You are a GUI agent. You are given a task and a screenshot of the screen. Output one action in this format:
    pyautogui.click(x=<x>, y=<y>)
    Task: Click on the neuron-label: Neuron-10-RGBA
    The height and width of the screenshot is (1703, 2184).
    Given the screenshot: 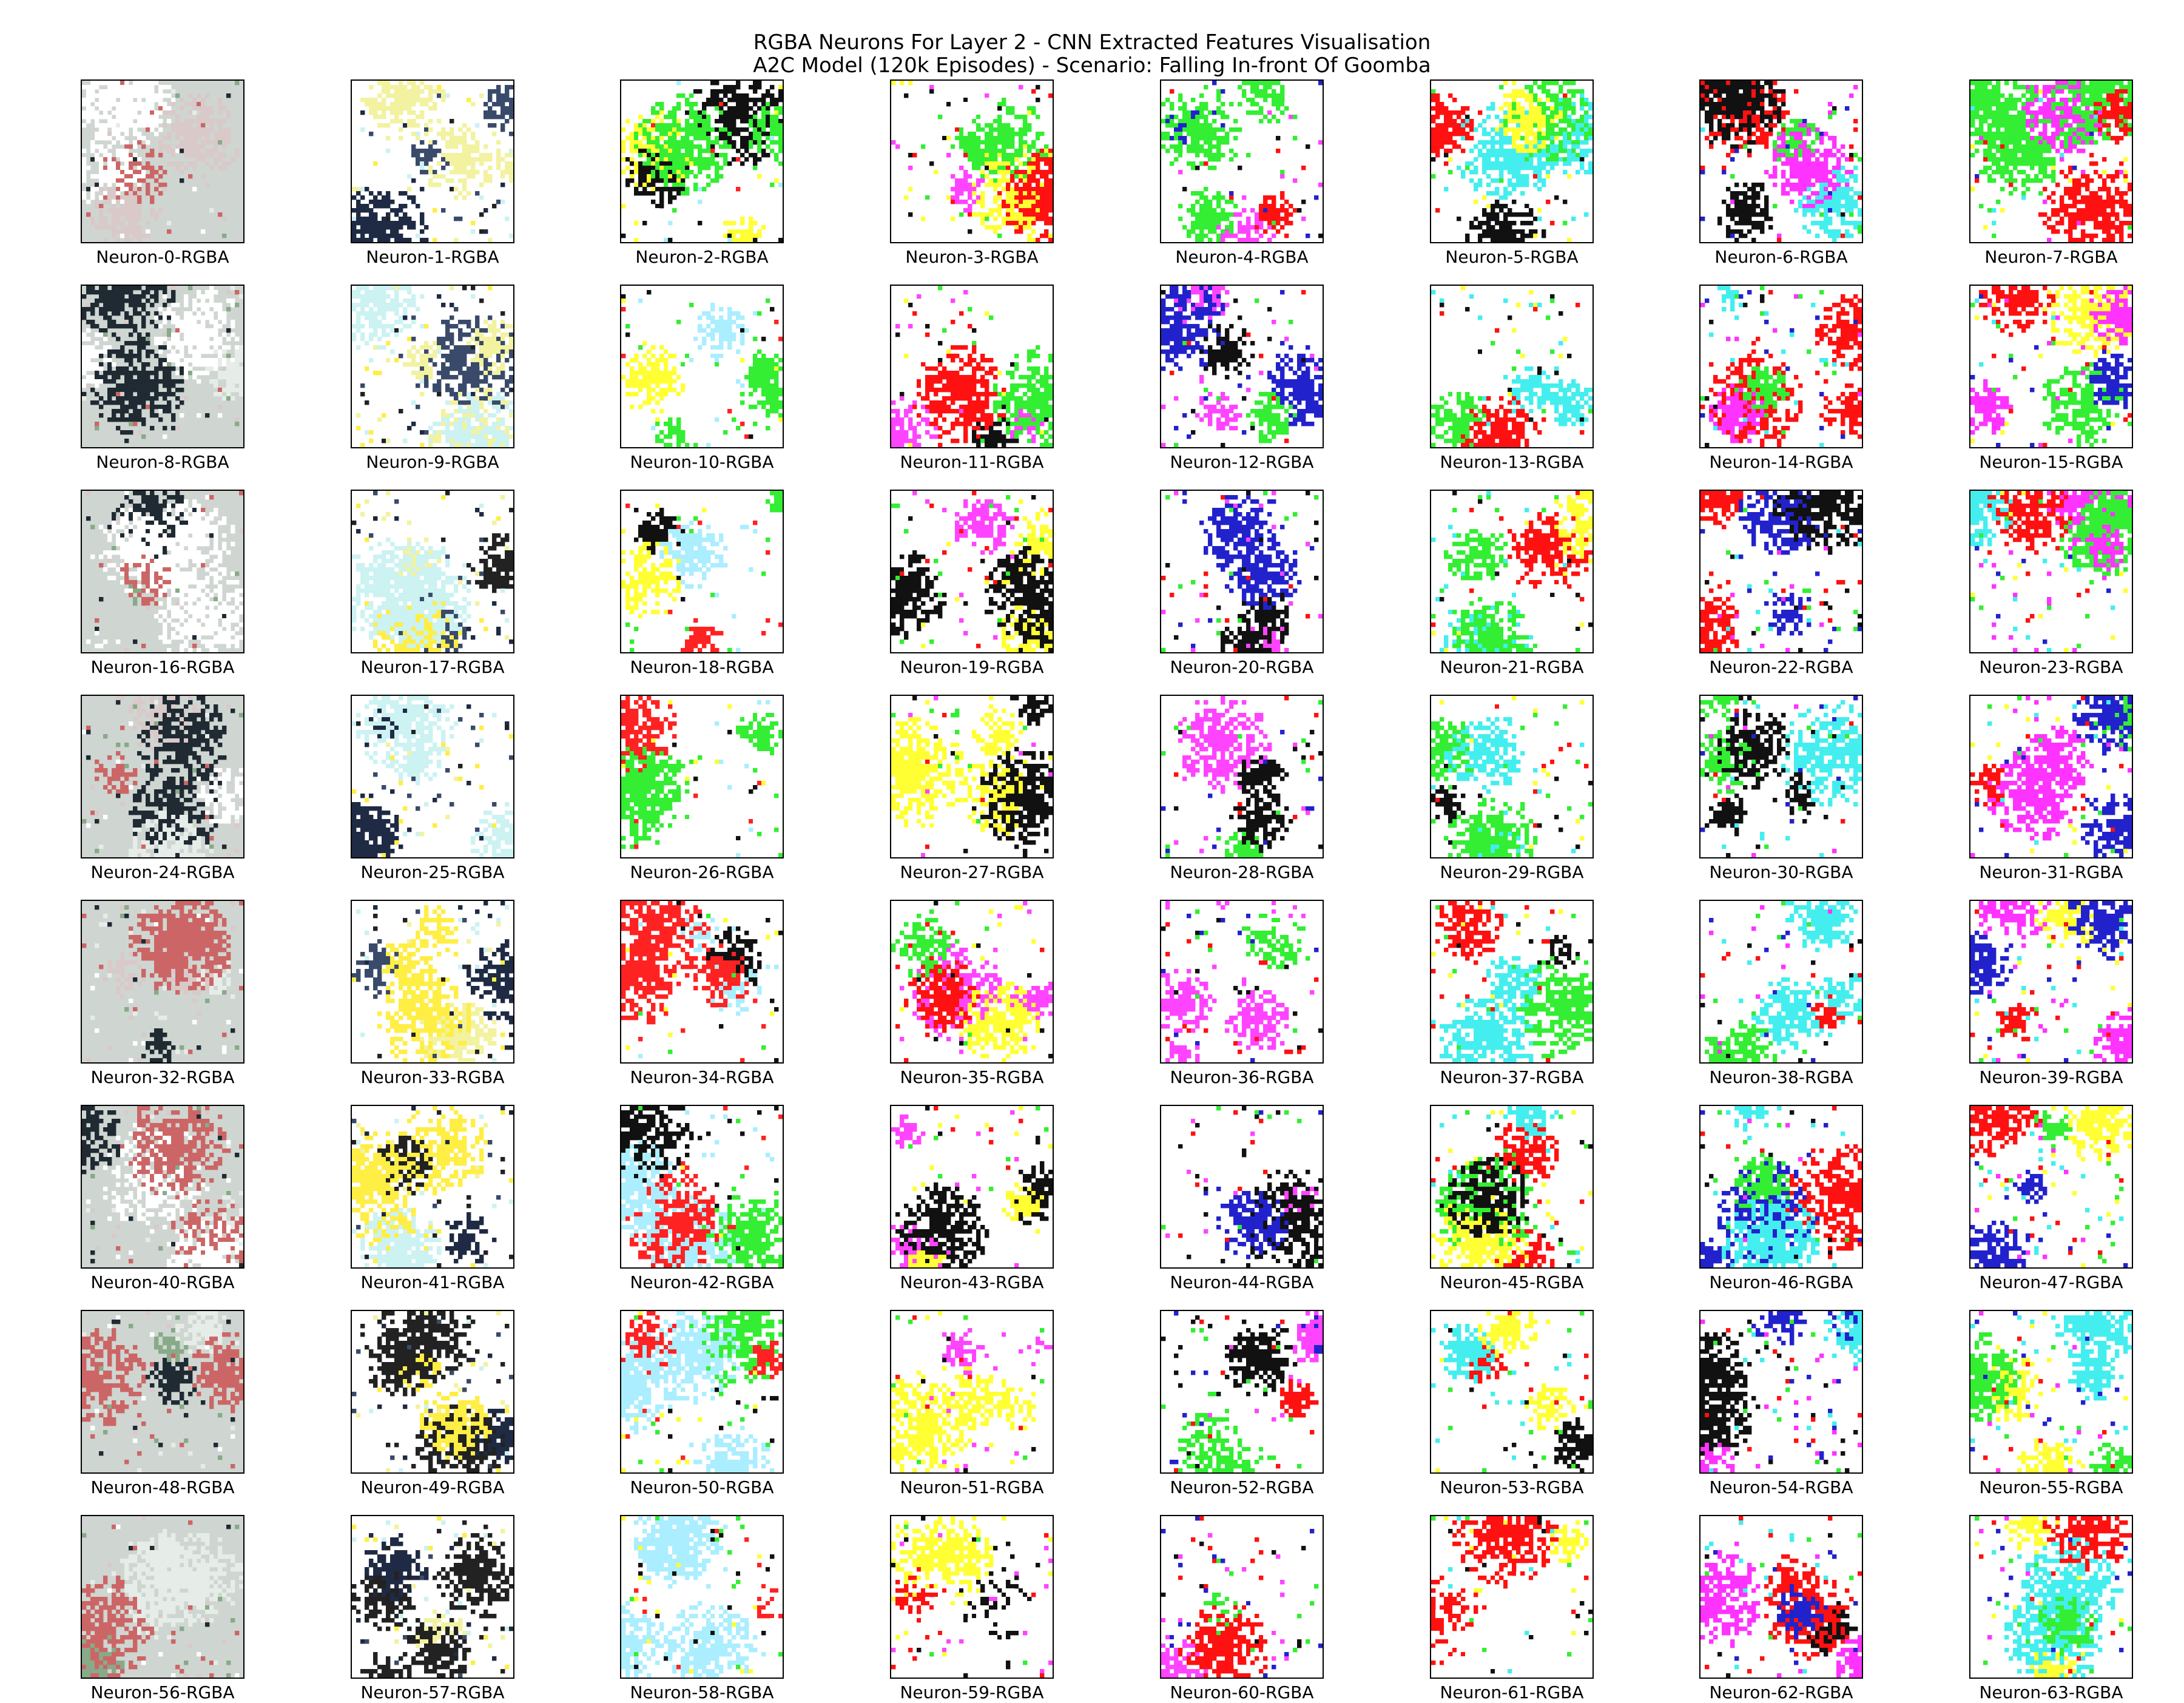 What is the action you would take?
    pyautogui.click(x=701, y=463)
    